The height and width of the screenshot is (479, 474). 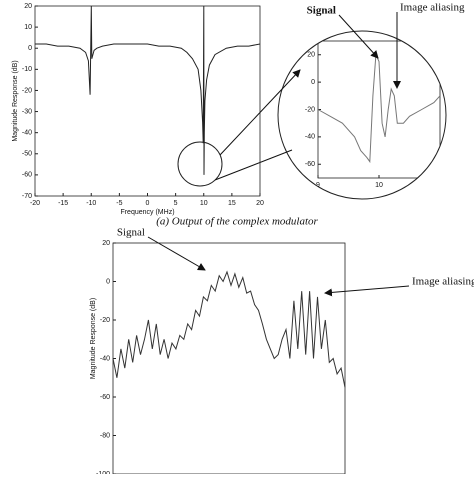 I want to click on y-tick-label: -30, so click(x=27, y=111).